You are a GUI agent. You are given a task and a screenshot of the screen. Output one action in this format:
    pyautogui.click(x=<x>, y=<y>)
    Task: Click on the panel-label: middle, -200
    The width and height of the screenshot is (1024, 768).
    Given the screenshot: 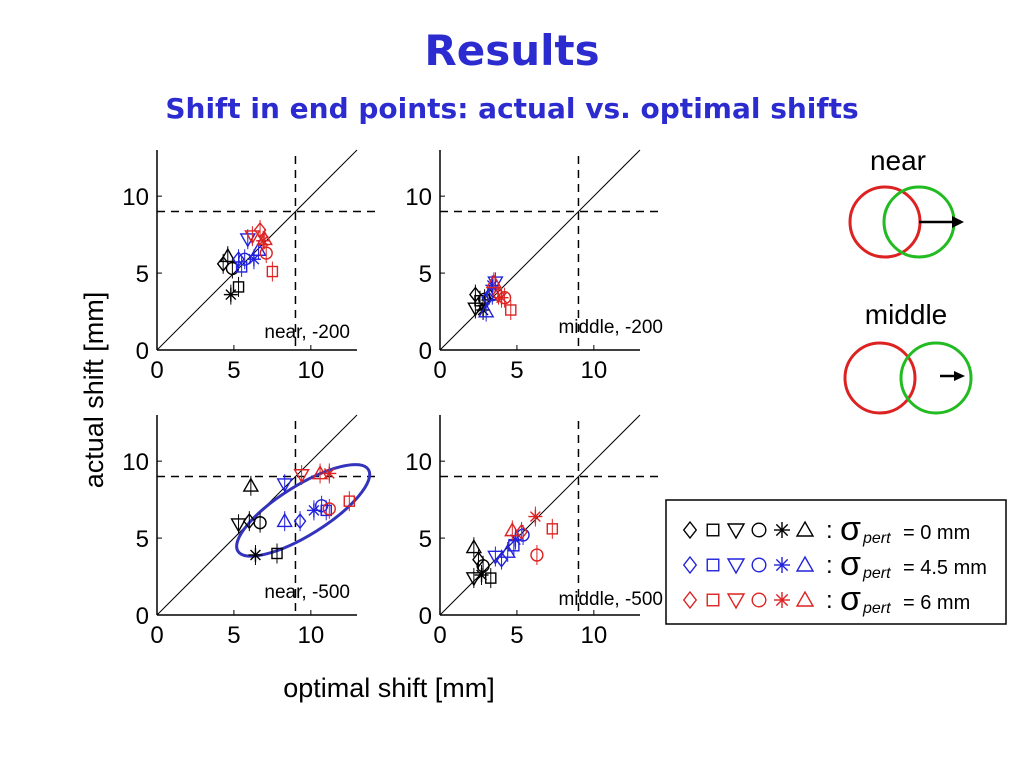 What is the action you would take?
    pyautogui.click(x=610, y=327)
    